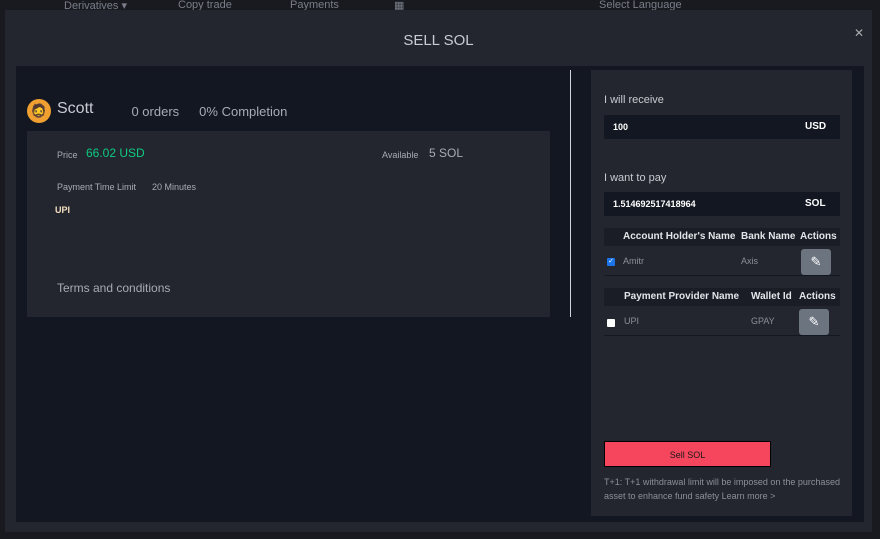  Describe the element at coordinates (570, 193) in the screenshot. I see `divider` at that location.